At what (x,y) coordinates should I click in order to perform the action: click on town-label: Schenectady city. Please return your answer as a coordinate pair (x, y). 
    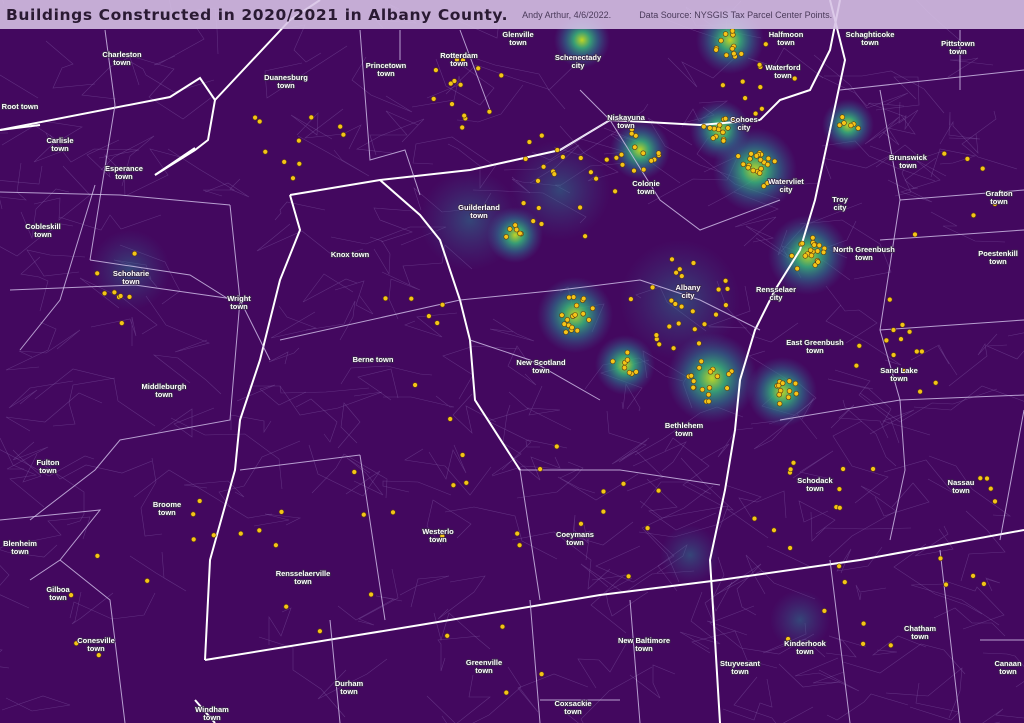
    Looking at the image, I should click on (578, 61).